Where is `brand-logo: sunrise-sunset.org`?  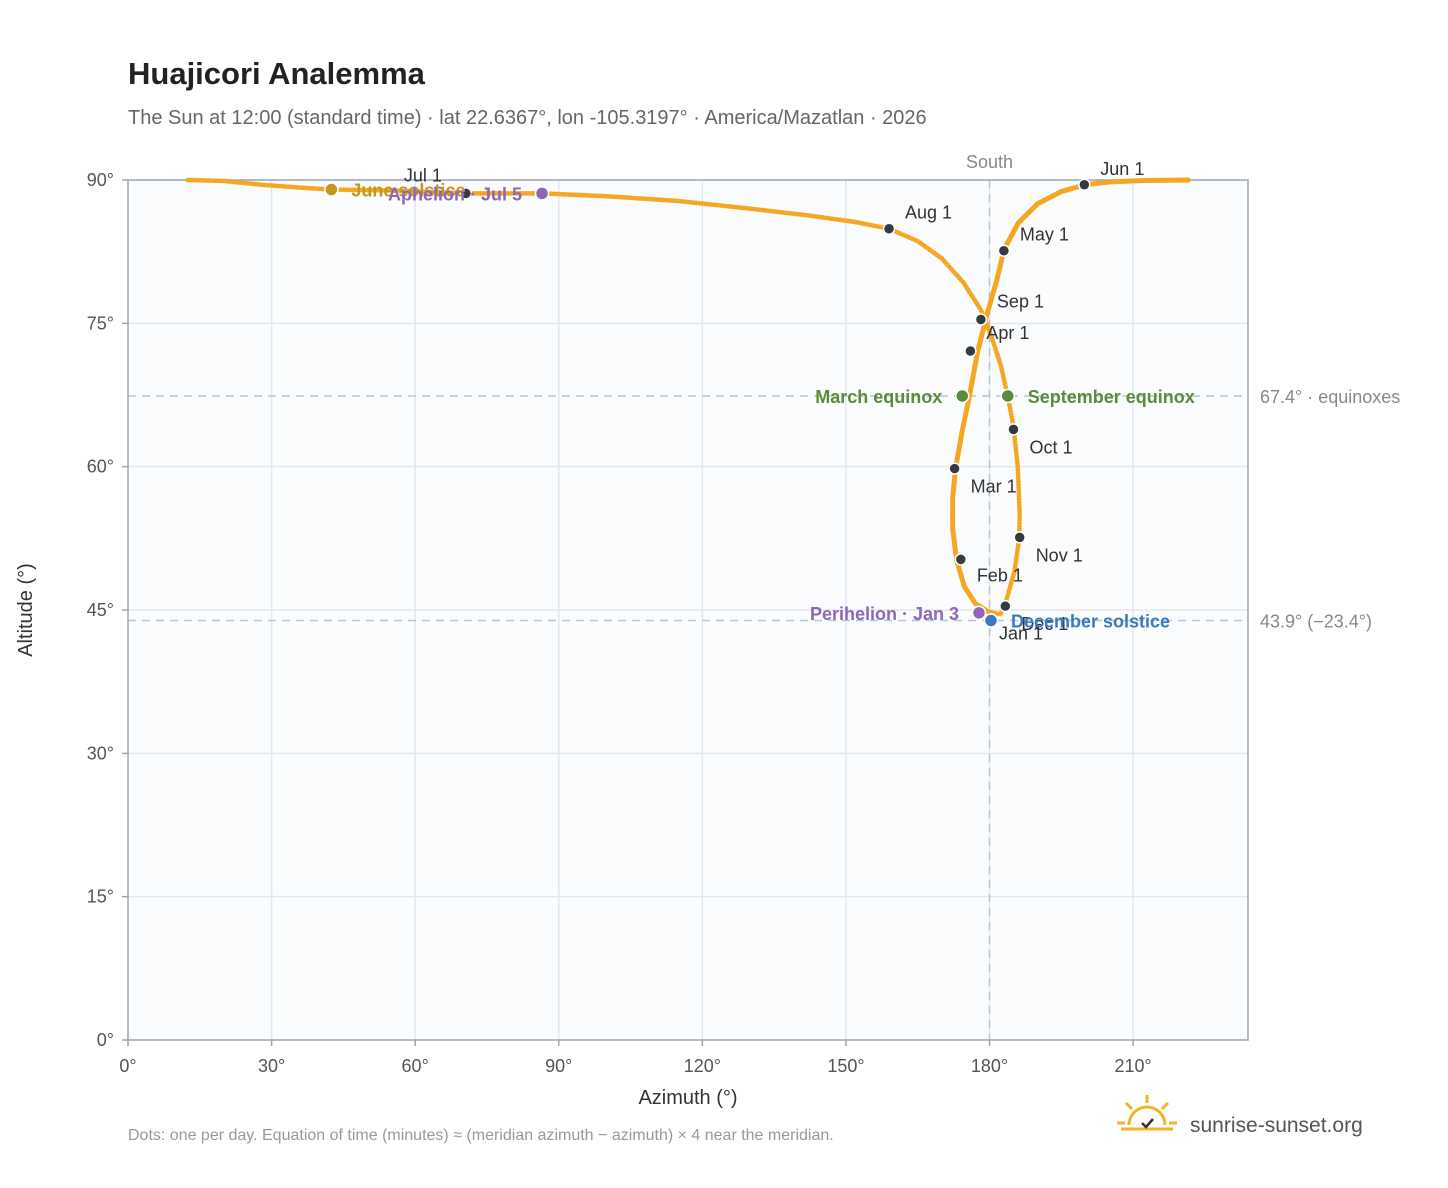
brand-logo: sunrise-sunset.org is located at coordinates (1240, 1116).